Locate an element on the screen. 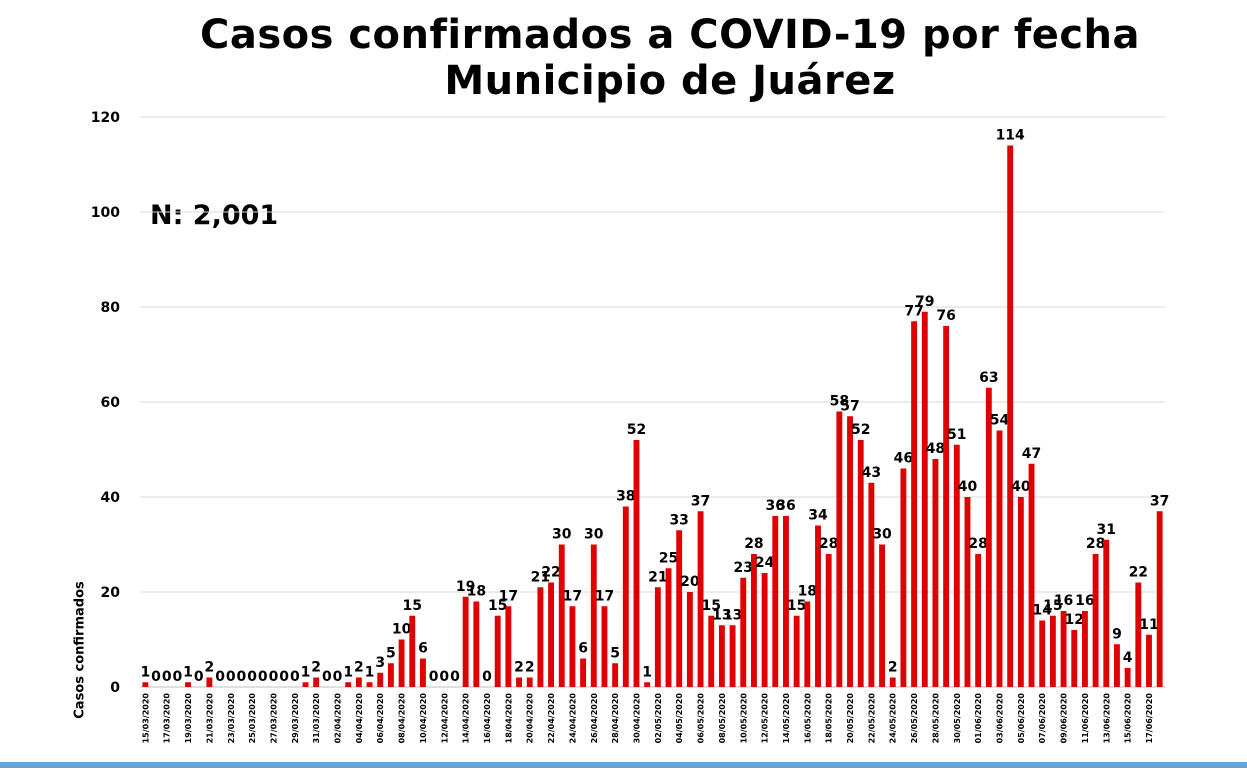 The image size is (1247, 768). x-tick-label: 18/04/2020 is located at coordinates (508, 718).